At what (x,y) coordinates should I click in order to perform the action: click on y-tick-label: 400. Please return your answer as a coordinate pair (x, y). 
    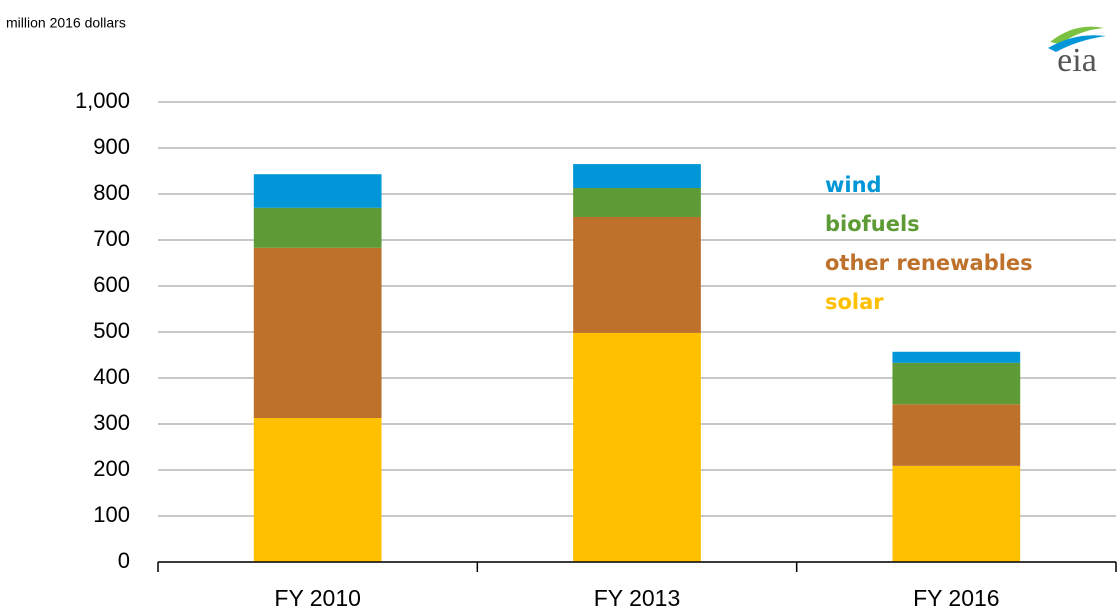
    Looking at the image, I should click on (111, 376).